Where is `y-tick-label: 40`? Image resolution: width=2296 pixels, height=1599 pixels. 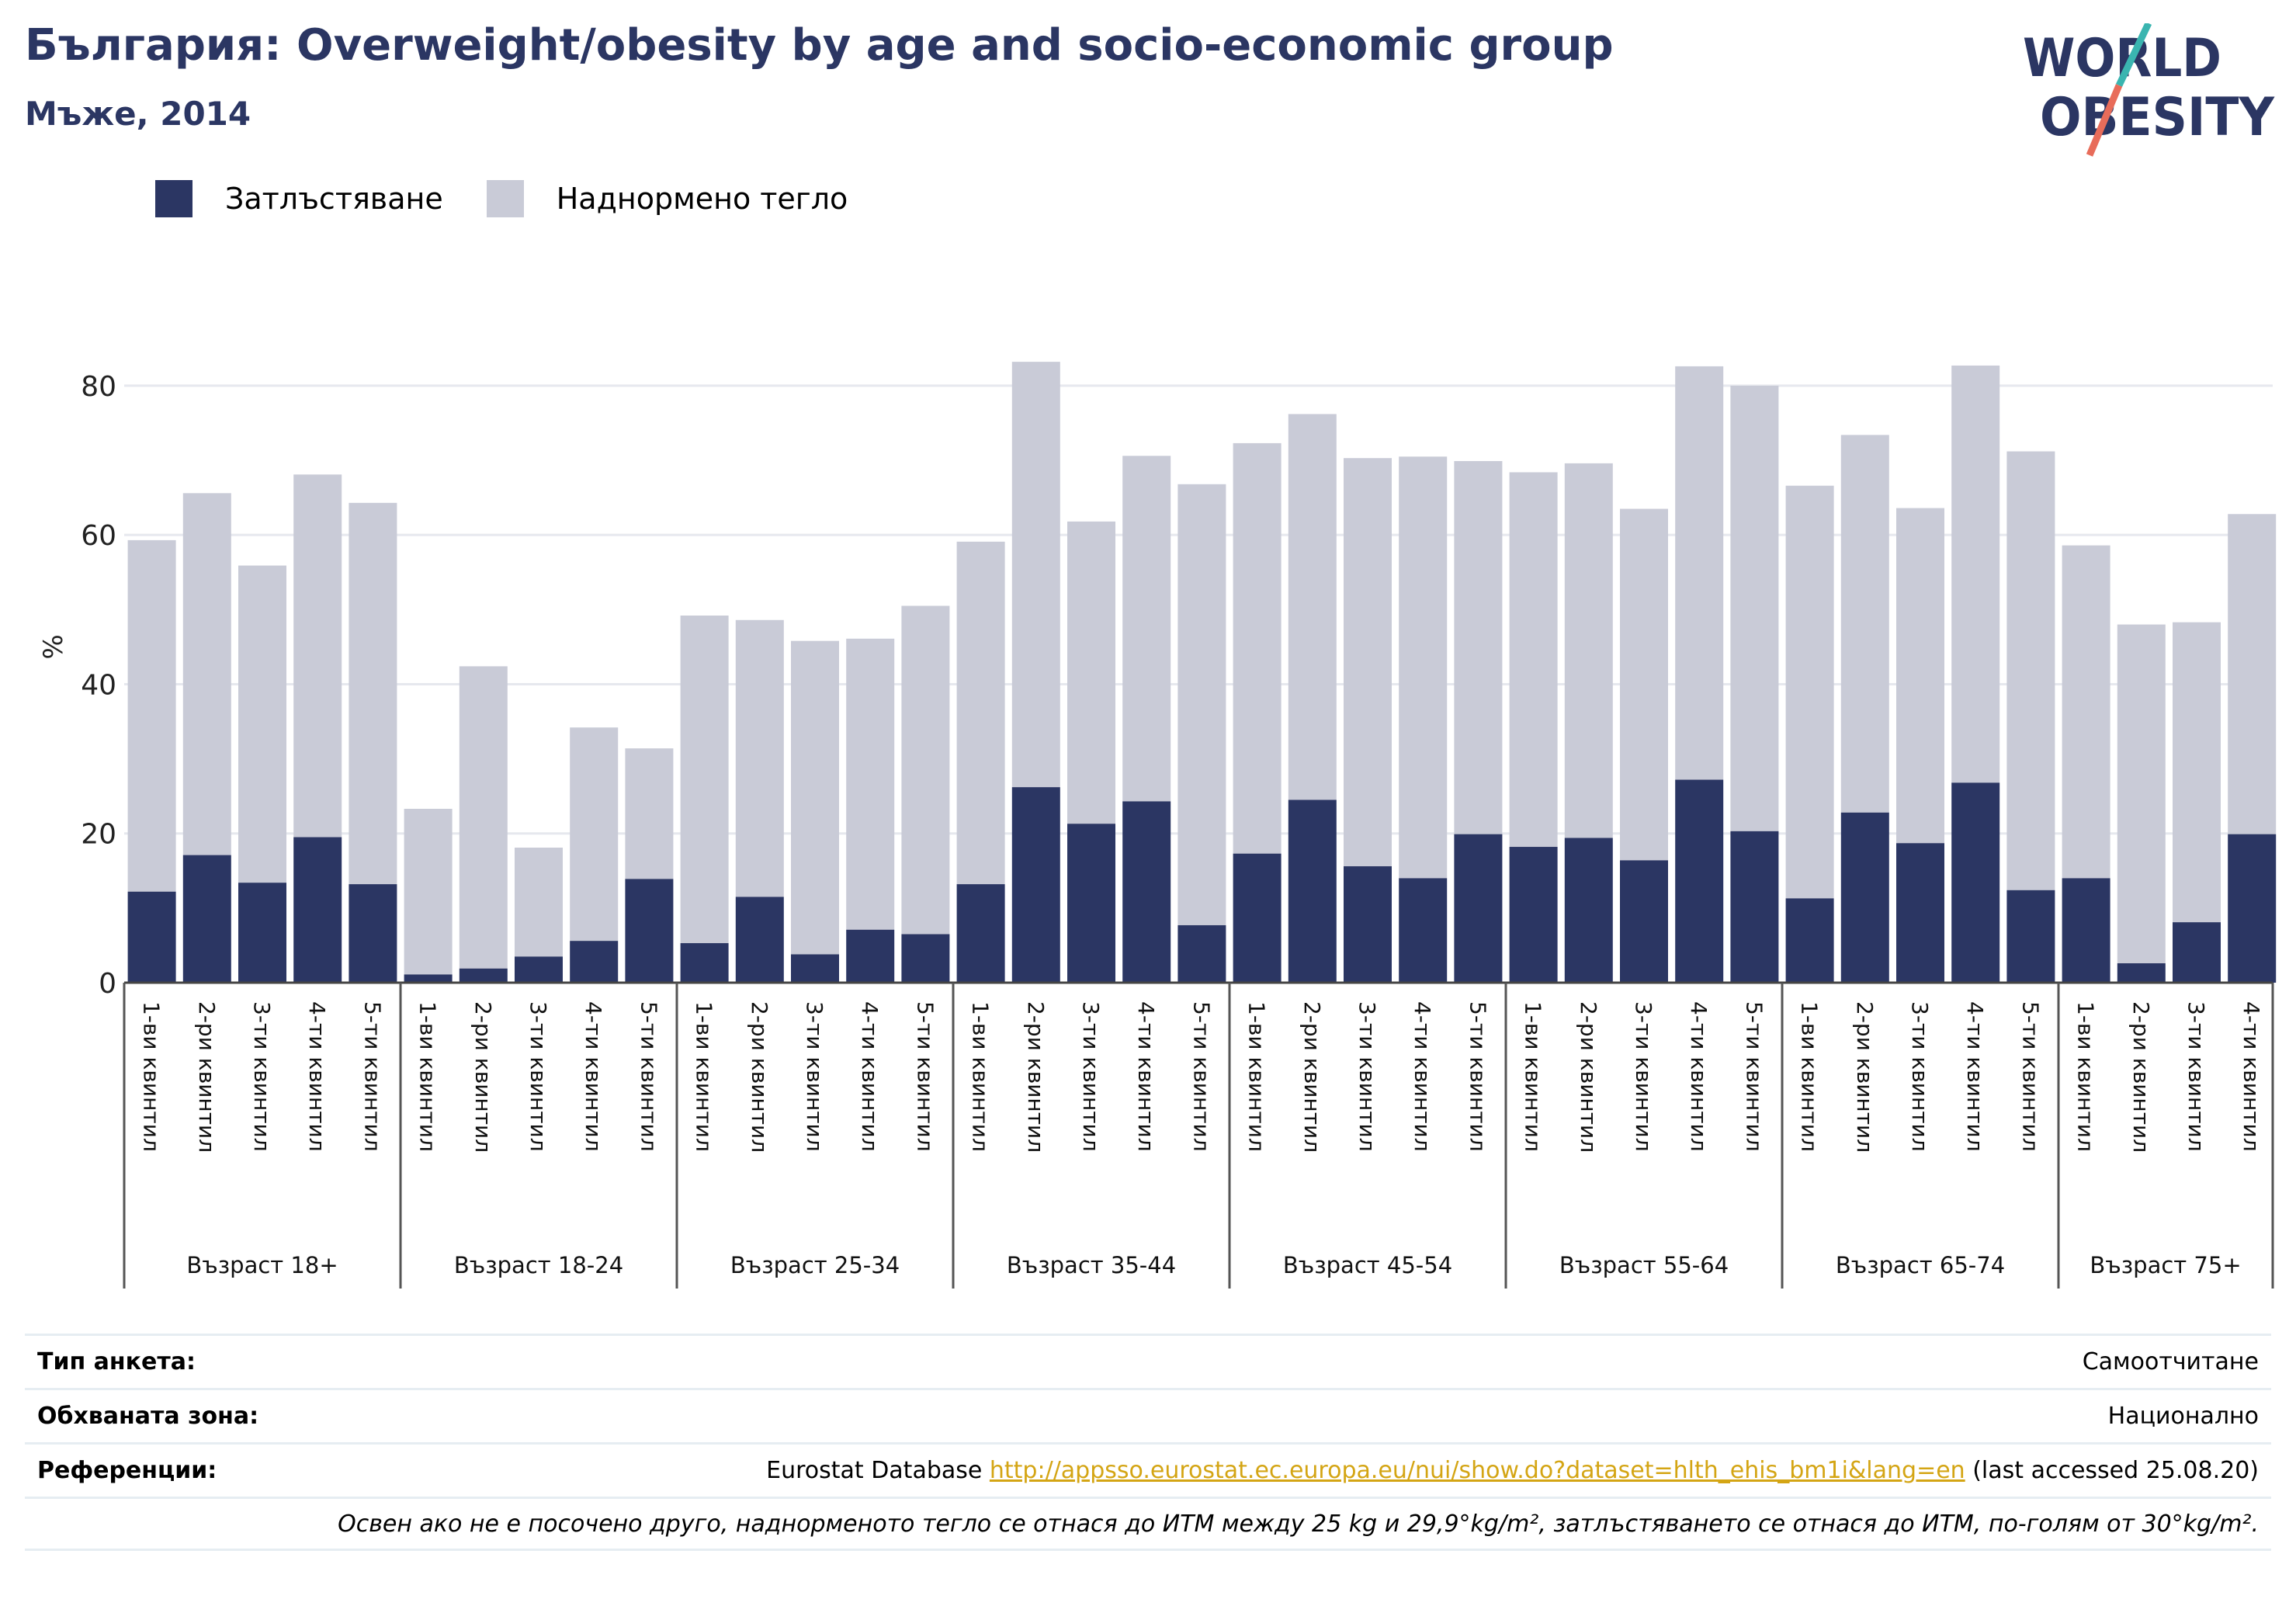 y-tick-label: 40 is located at coordinates (98, 685).